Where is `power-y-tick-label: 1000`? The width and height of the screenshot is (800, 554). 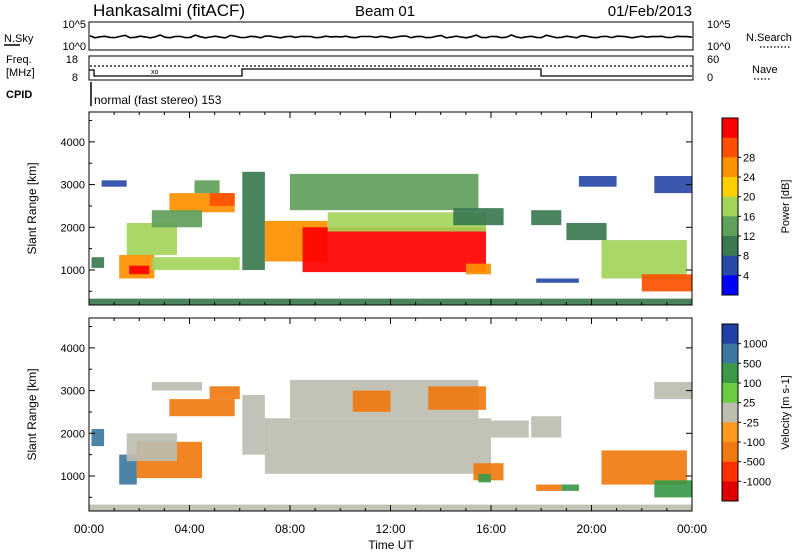
power-y-tick-label: 1000 is located at coordinates (73, 271).